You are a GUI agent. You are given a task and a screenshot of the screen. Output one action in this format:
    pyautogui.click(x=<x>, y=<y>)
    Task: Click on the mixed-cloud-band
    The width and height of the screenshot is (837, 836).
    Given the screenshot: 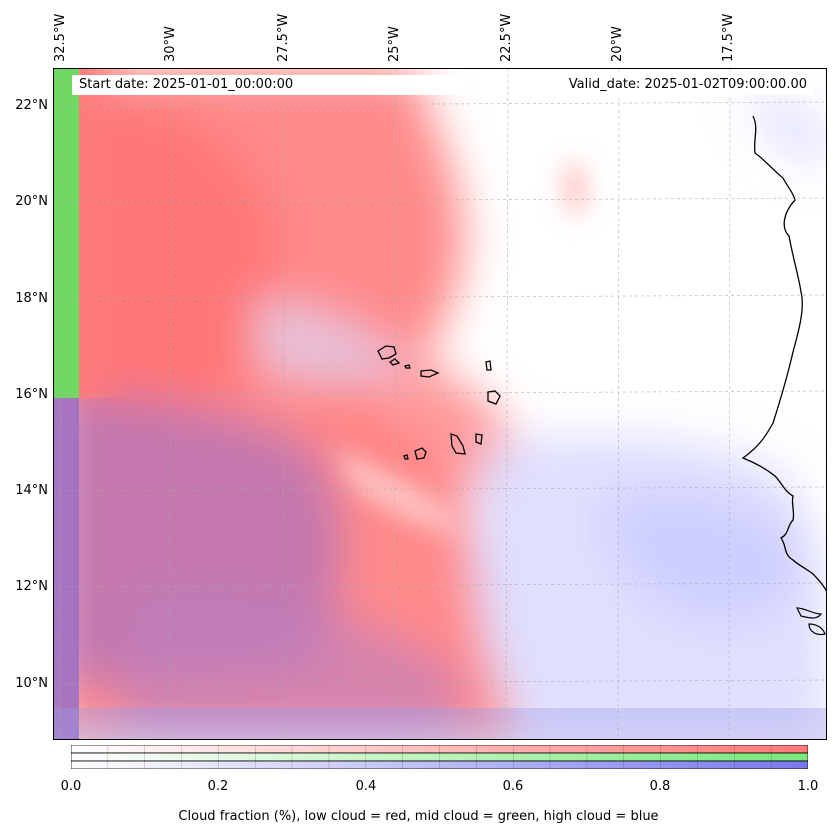 What is the action you would take?
    pyautogui.click(x=287, y=664)
    